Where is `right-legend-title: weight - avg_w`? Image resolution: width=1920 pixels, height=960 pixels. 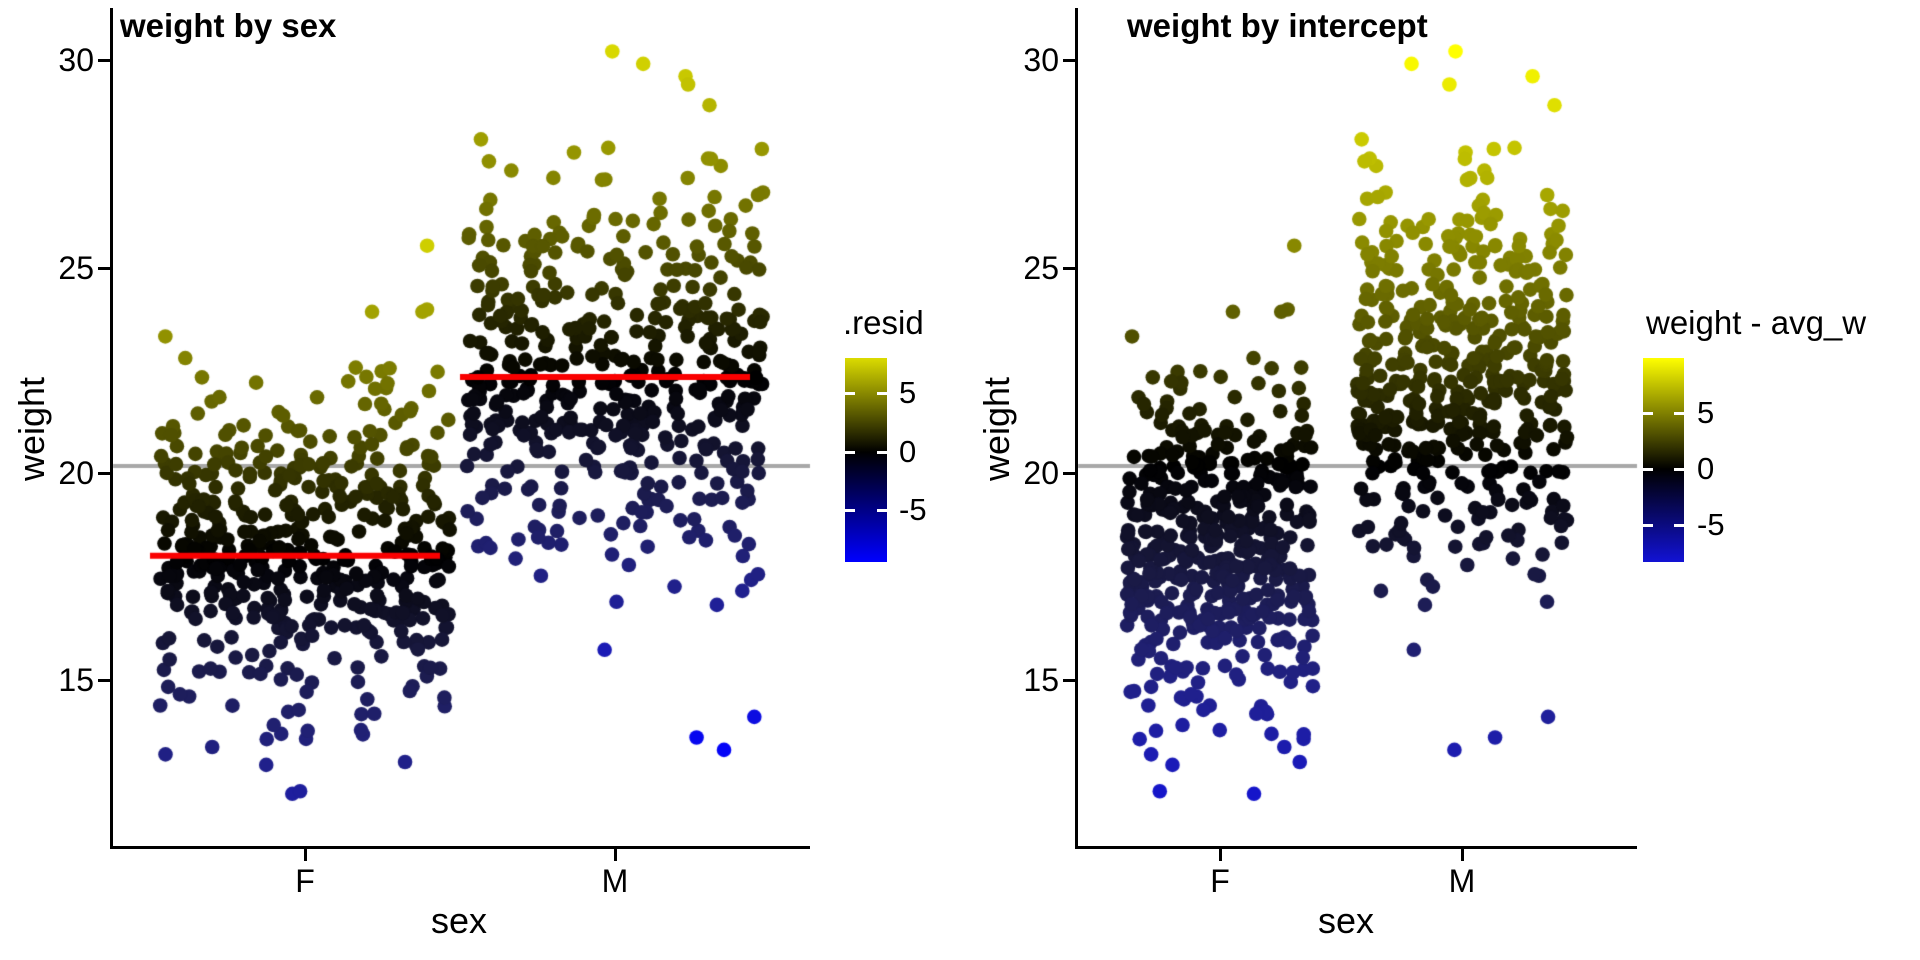
right-legend-title: weight - avg_w is located at coordinates (1756, 322).